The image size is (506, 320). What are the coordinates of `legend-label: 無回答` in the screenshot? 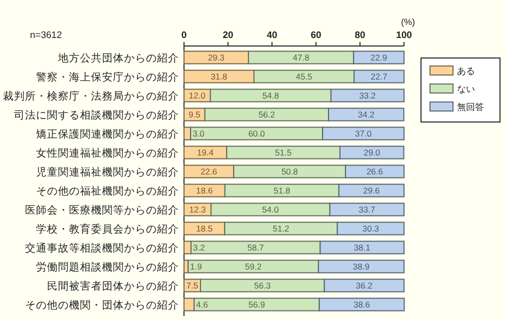 It's located at (470, 107).